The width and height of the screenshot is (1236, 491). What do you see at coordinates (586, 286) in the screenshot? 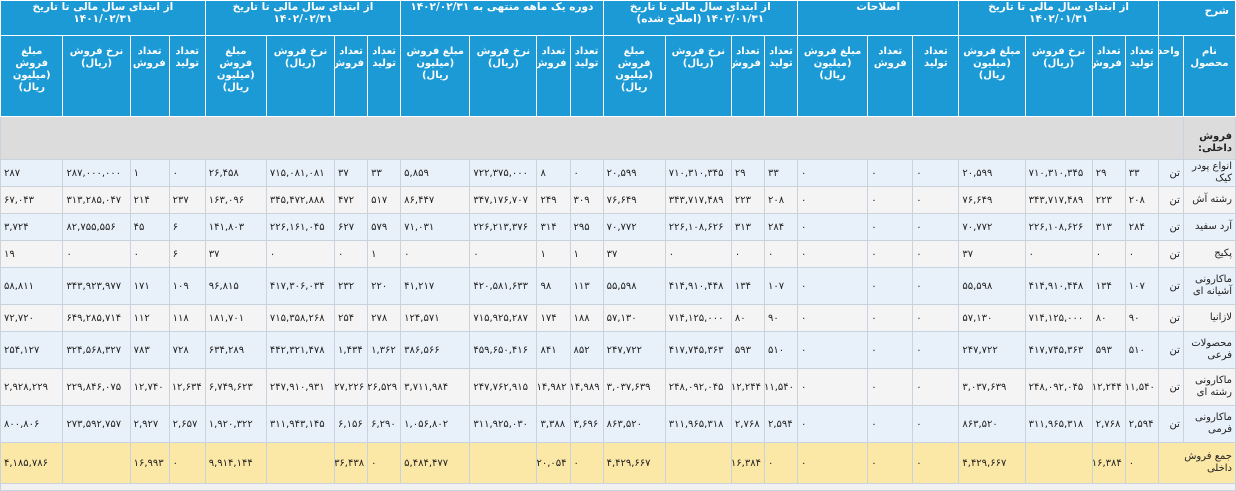
I see `value-cell: ۱۱۳` at bounding box center [586, 286].